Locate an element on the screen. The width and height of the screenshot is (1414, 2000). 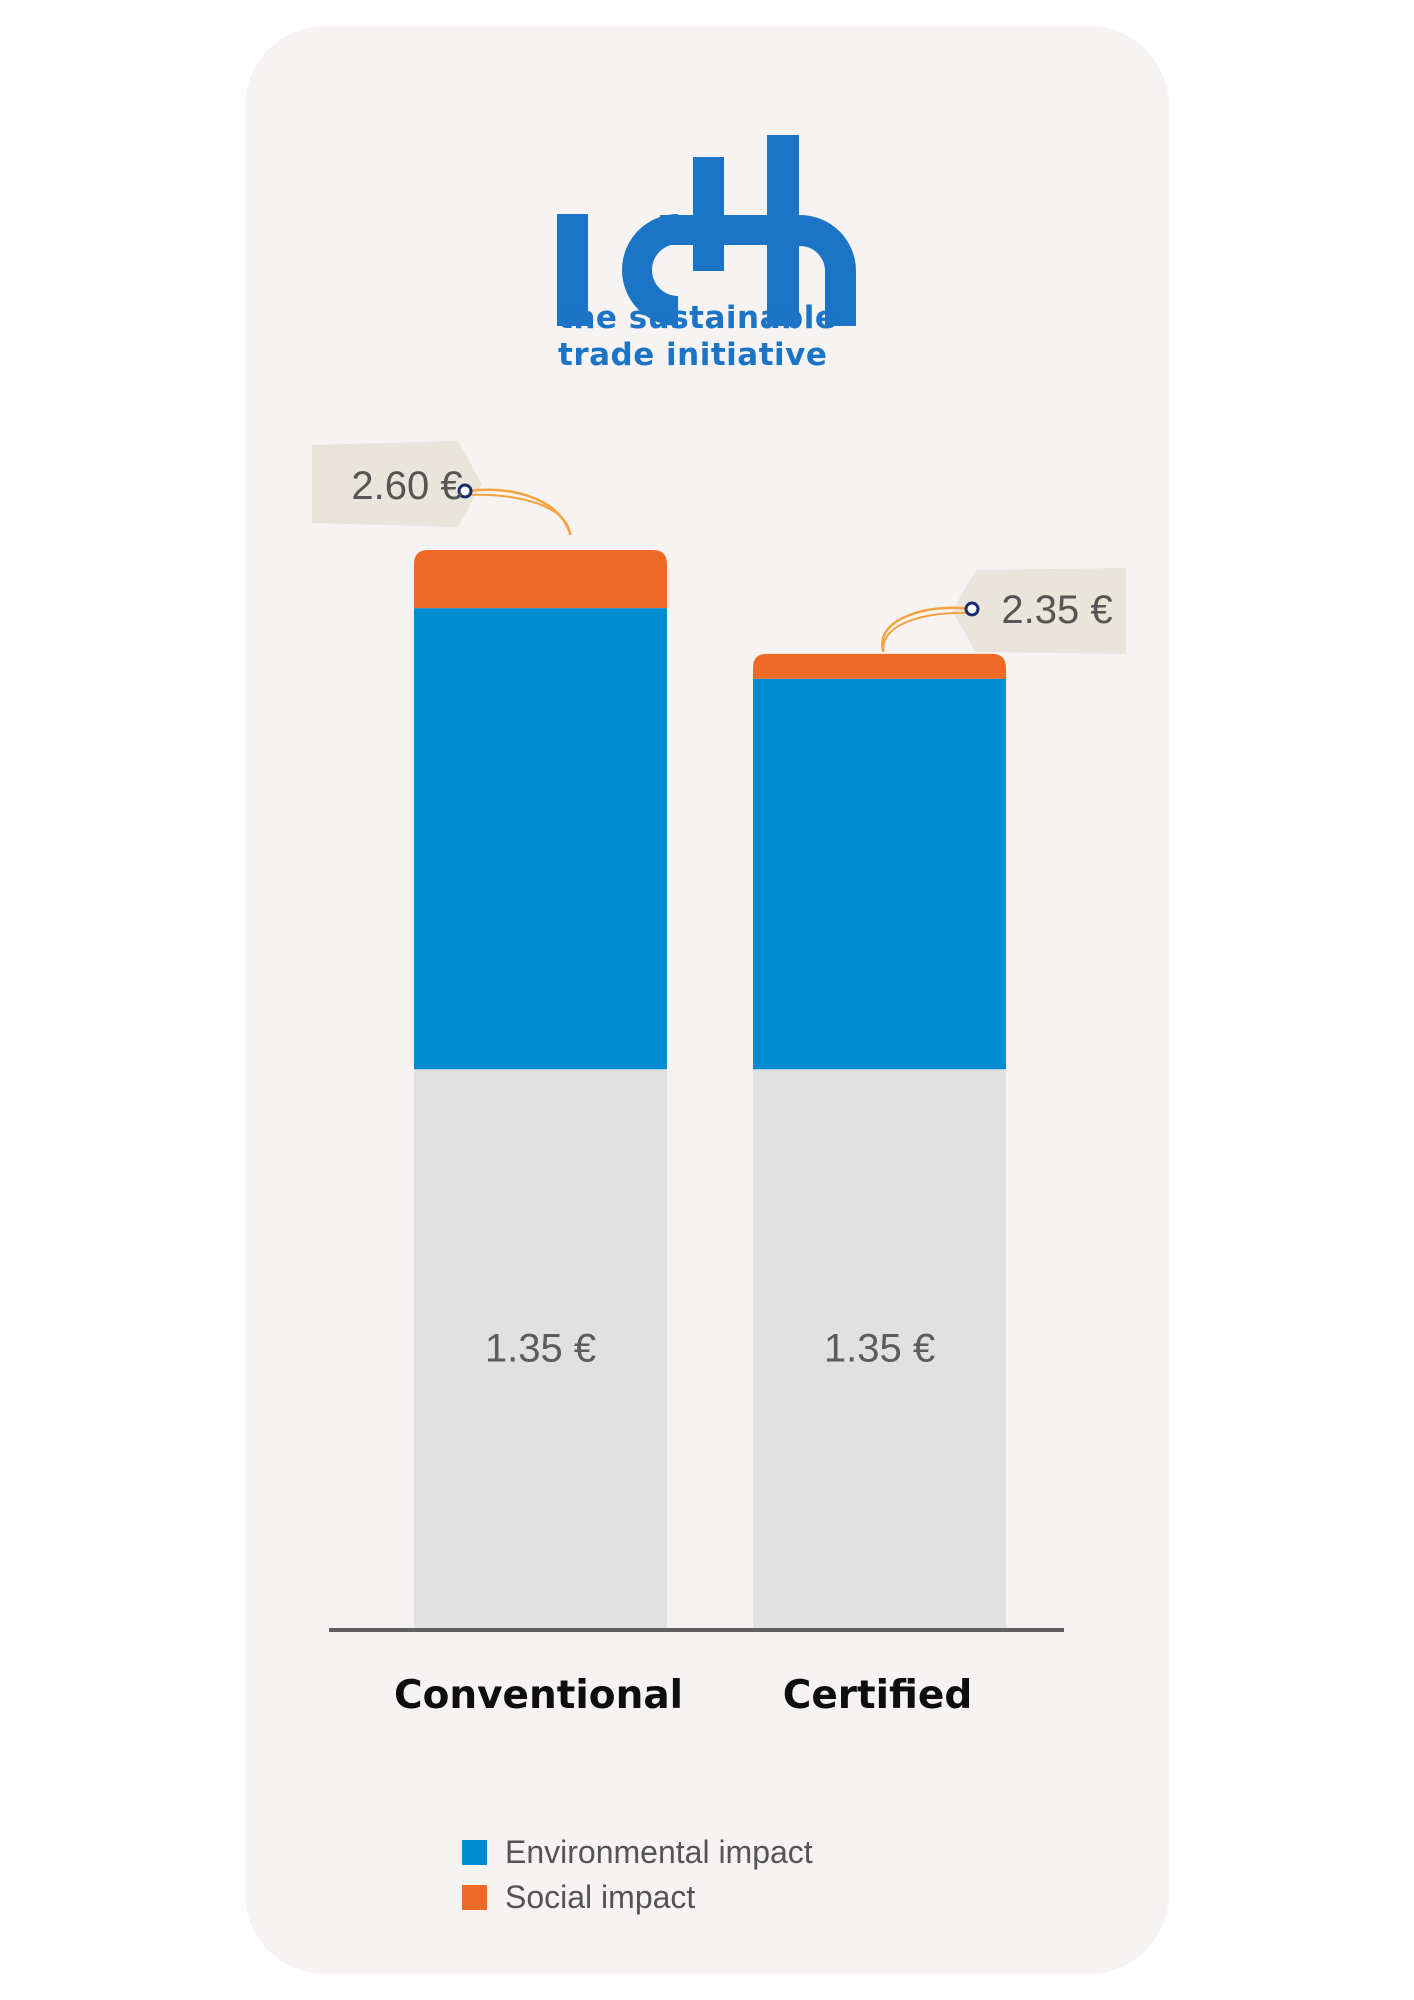
x-tick-label-conventional: Conventional is located at coordinates (538, 1695).